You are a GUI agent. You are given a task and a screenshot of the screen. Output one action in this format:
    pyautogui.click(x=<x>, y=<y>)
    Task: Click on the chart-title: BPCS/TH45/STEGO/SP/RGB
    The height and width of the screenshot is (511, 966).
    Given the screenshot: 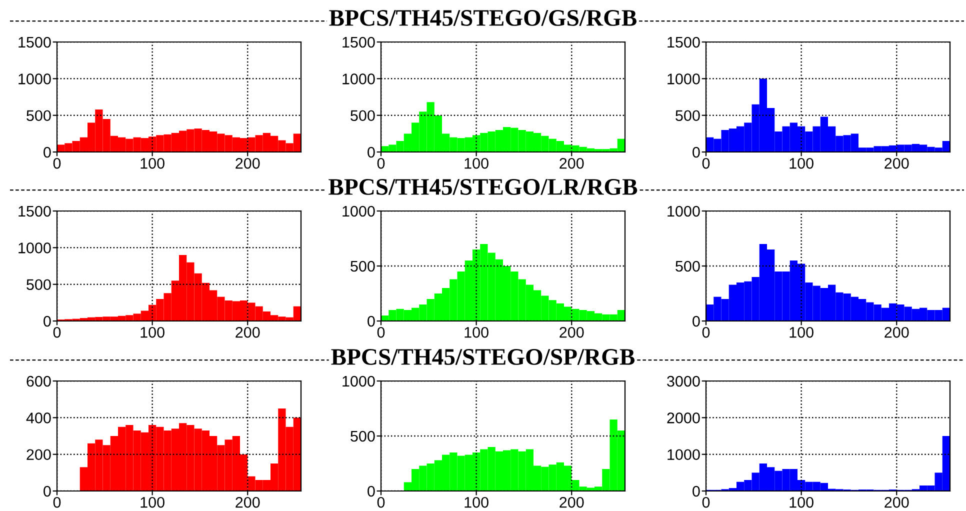 What is the action you would take?
    pyautogui.click(x=483, y=357)
    